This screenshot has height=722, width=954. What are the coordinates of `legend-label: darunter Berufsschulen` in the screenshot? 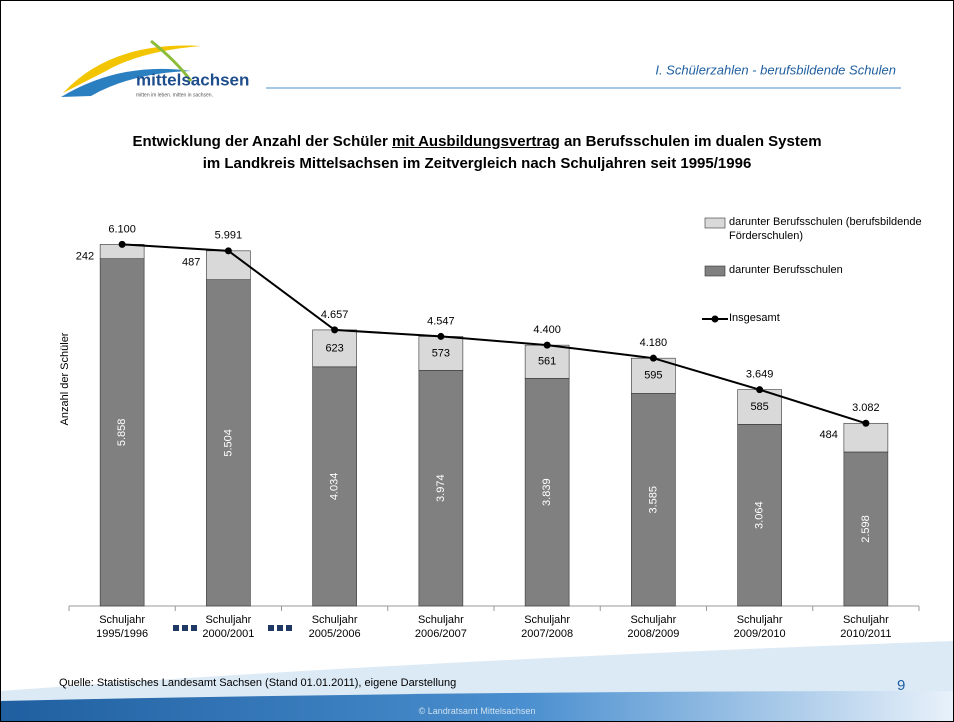 It's located at (786, 270).